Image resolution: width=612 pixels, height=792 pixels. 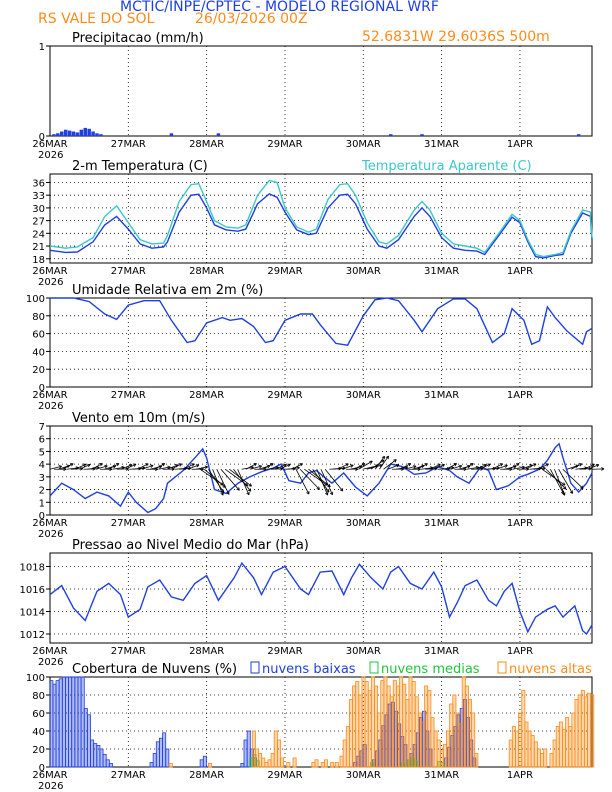 What do you see at coordinates (49, 651) in the screenshot?
I see `pressure-x-tick-label: 26MAR` at bounding box center [49, 651].